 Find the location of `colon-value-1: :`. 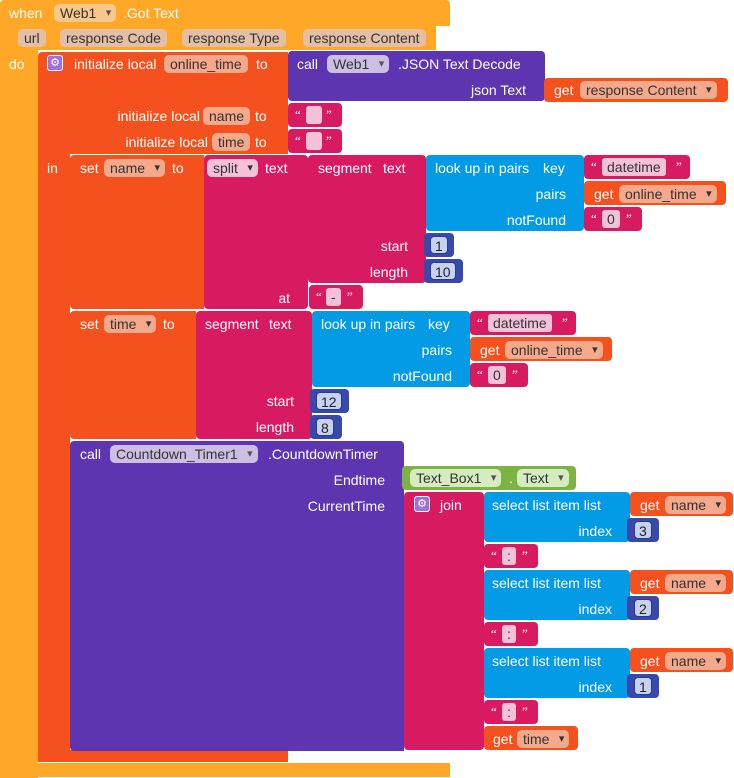

colon-value-1: : is located at coordinates (509, 556).